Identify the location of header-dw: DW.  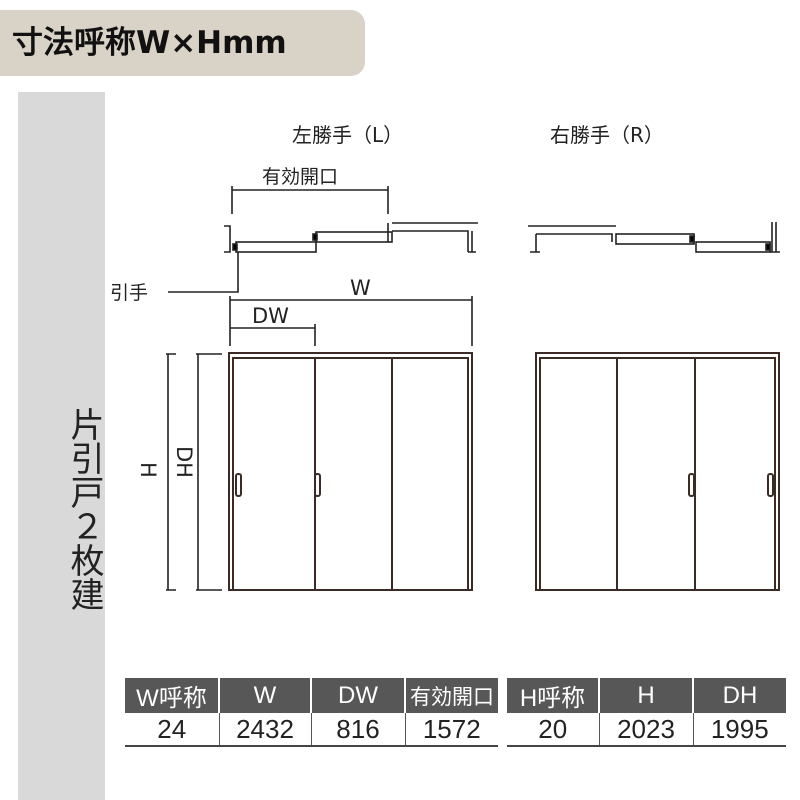
(357, 695).